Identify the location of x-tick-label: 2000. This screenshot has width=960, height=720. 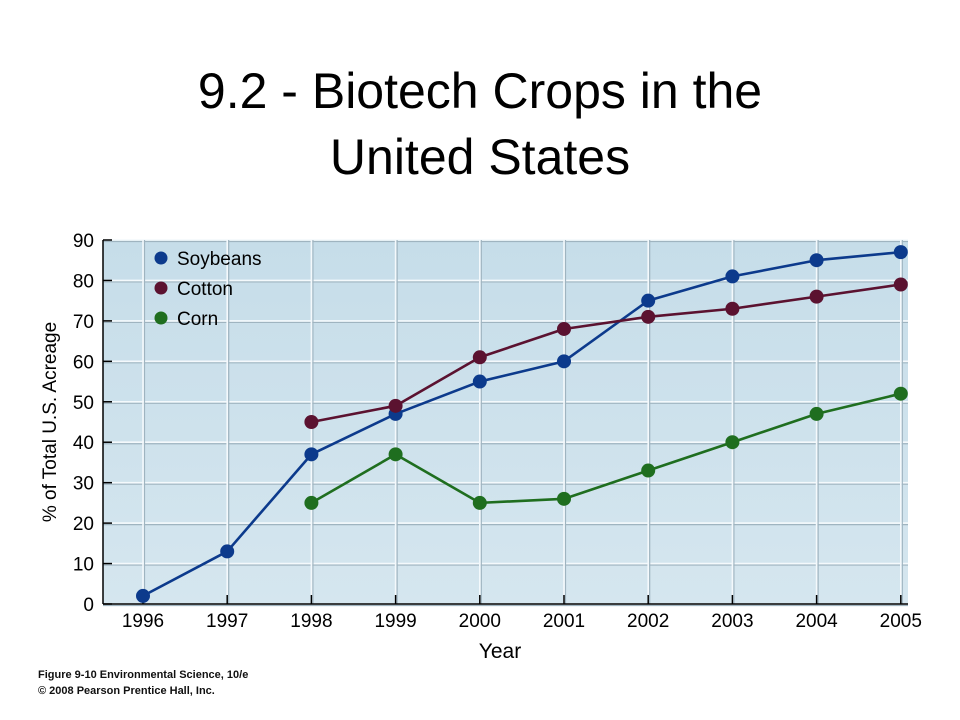
(480, 621).